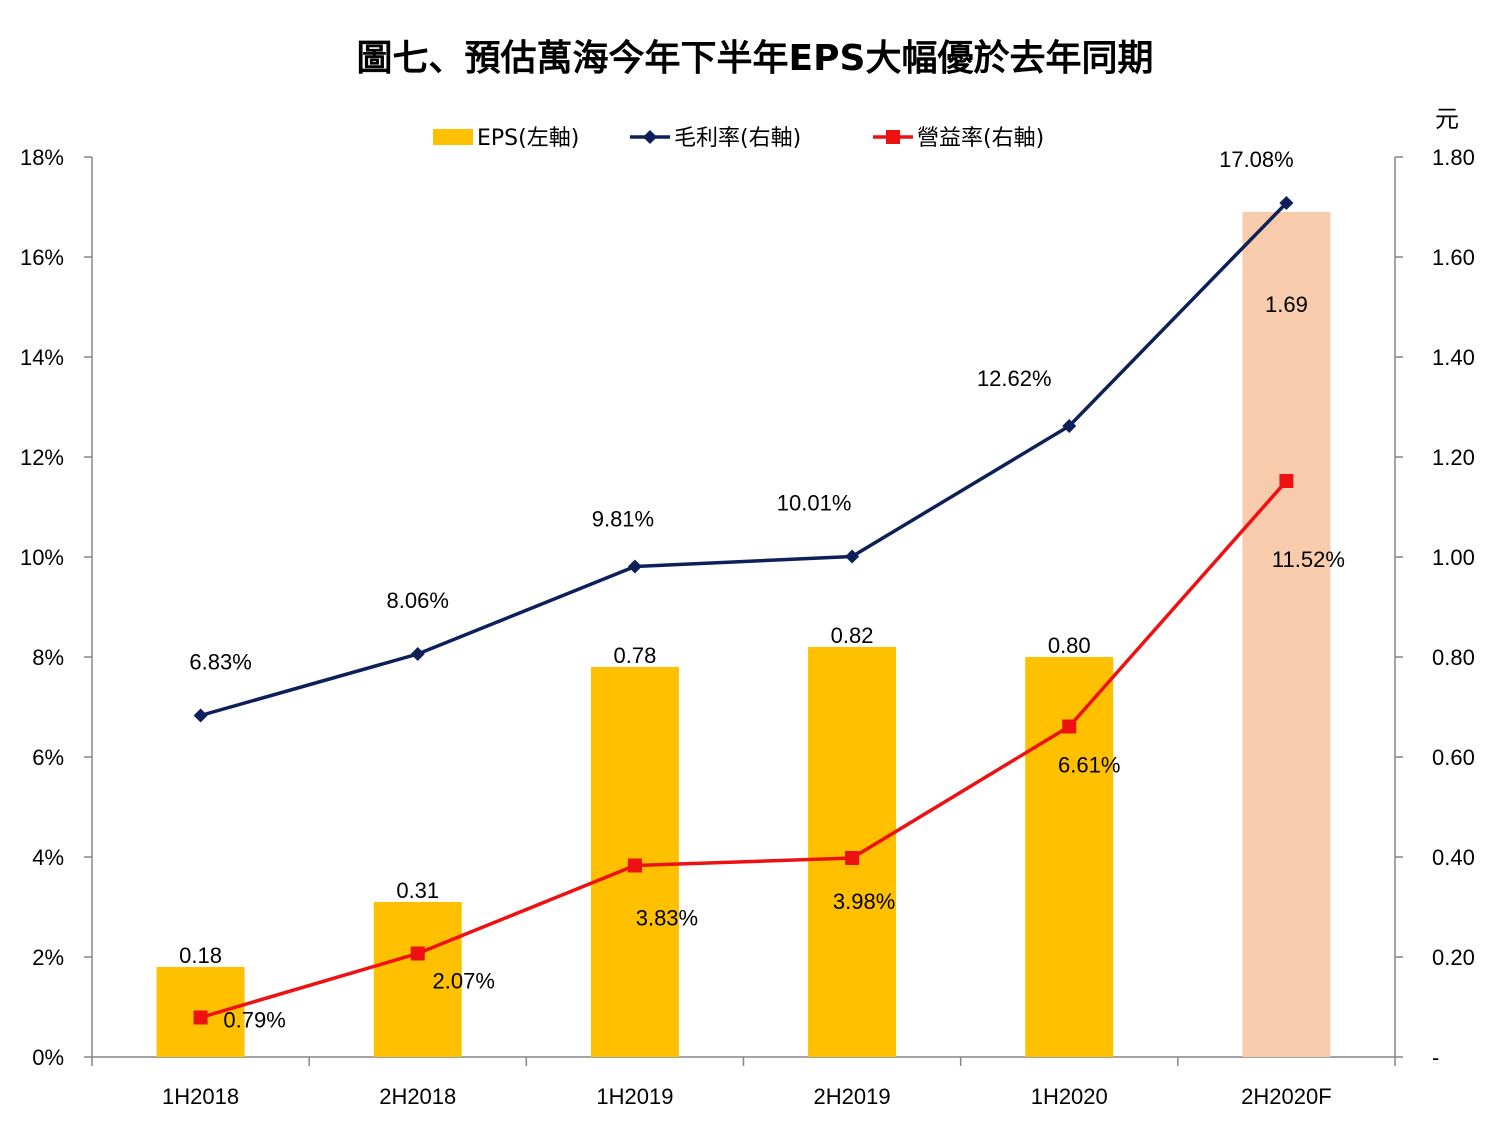 The image size is (1500, 1125). Describe the element at coordinates (48, 757) in the screenshot. I see `left-tick-label: 6%` at that location.